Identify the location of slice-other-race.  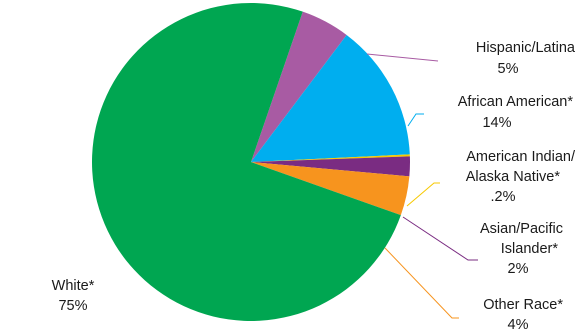
(330, 189).